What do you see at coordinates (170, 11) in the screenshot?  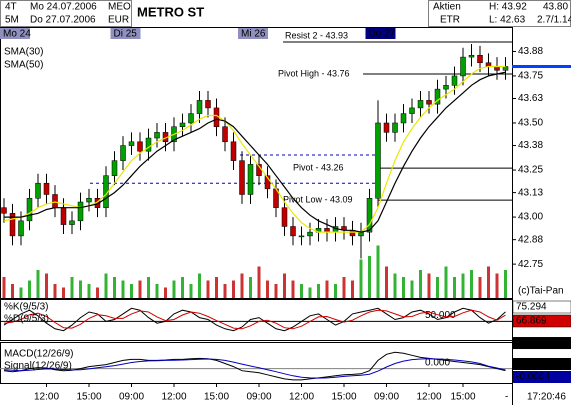 I see `title: METRO ST` at bounding box center [170, 11].